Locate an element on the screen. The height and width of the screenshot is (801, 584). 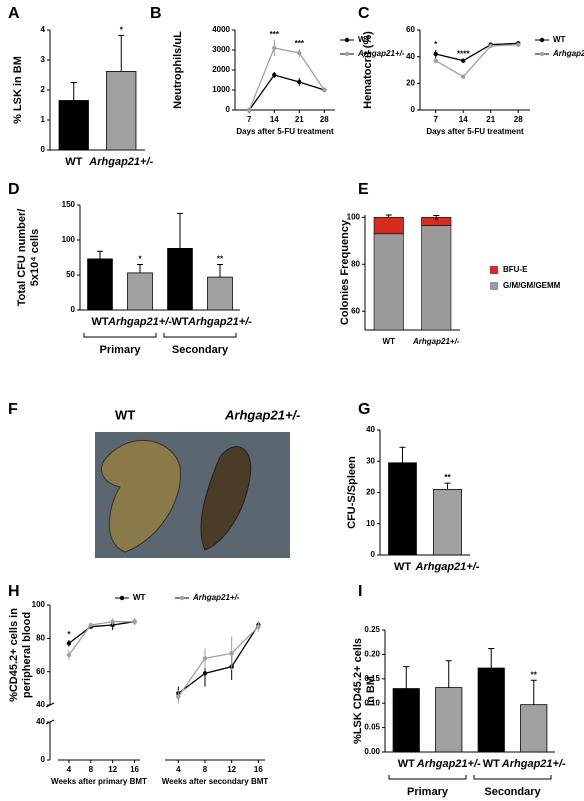
x-tick-label: 21 is located at coordinates (490, 119).